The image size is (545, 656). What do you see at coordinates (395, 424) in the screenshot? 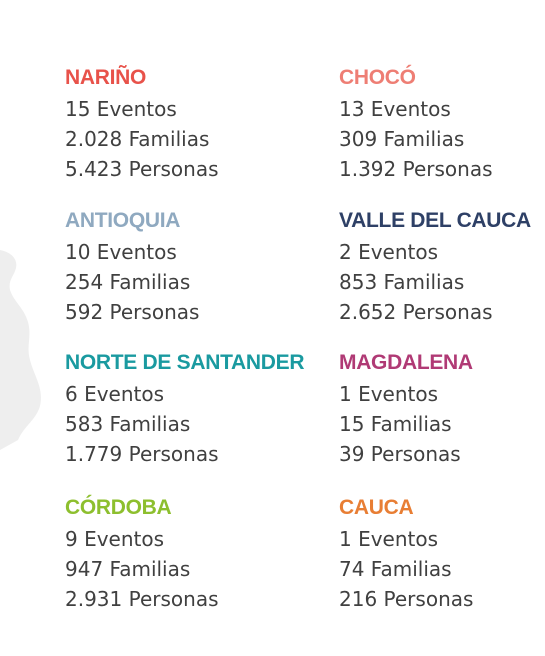
I see `familias-count: 15 Familias` at bounding box center [395, 424].